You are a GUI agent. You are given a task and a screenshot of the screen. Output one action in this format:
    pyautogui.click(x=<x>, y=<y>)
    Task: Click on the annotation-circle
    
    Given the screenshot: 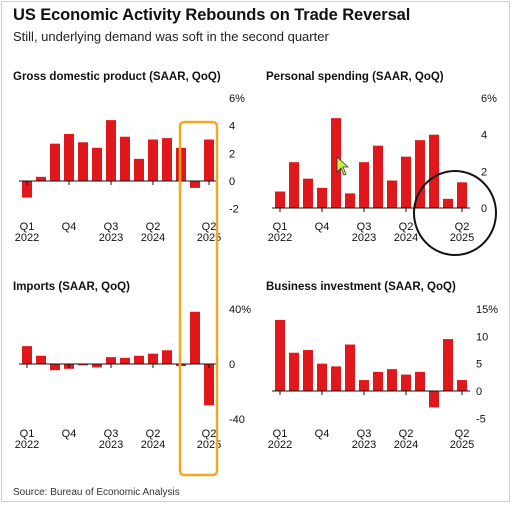 What is the action you would take?
    pyautogui.click(x=455, y=213)
    